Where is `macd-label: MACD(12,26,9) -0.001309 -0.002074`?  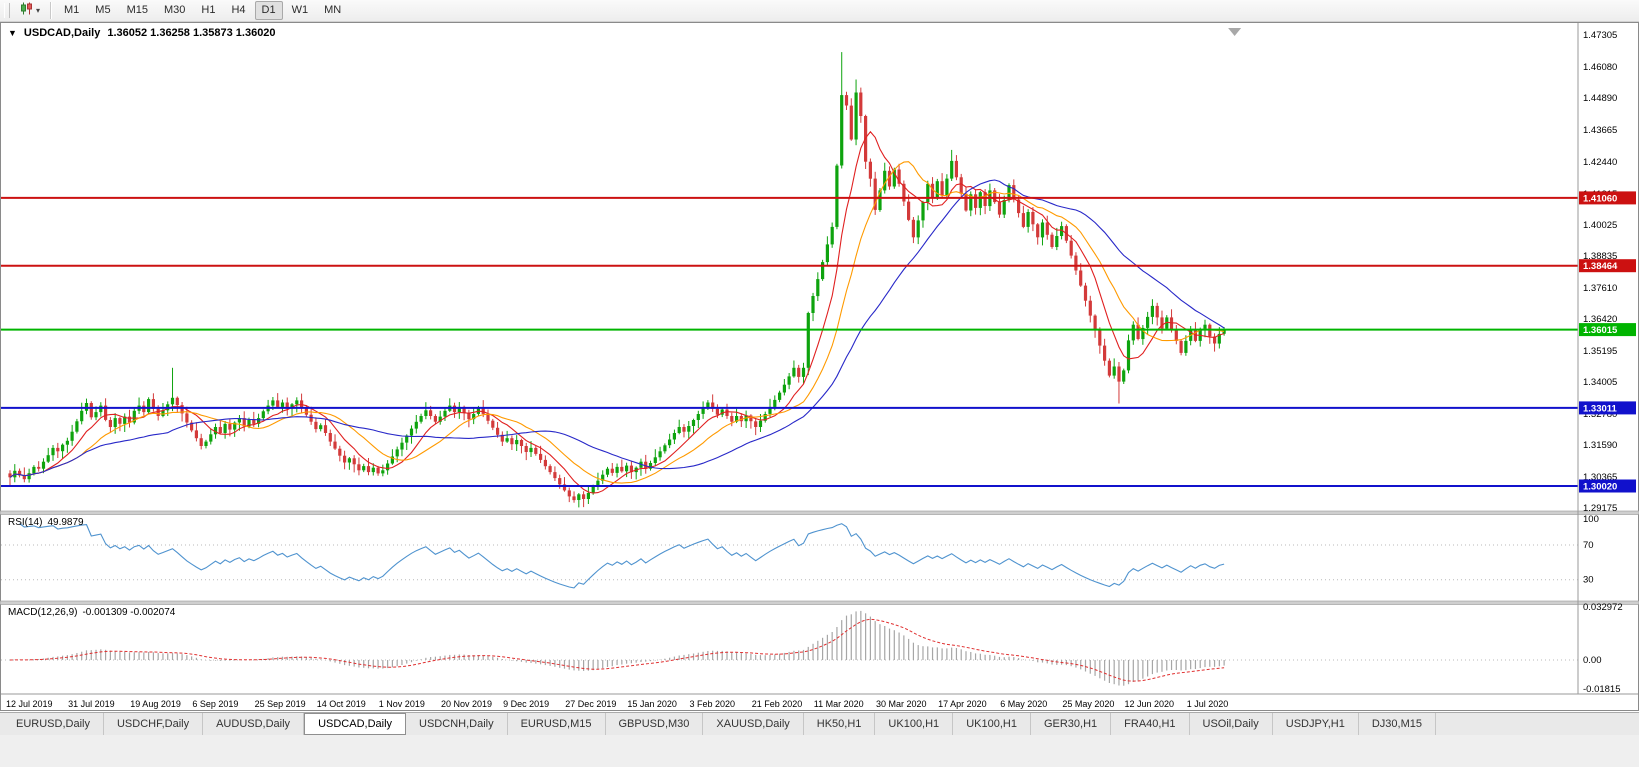
macd-label: MACD(12,26,9) -0.001309 -0.002074 is located at coordinates (91, 612).